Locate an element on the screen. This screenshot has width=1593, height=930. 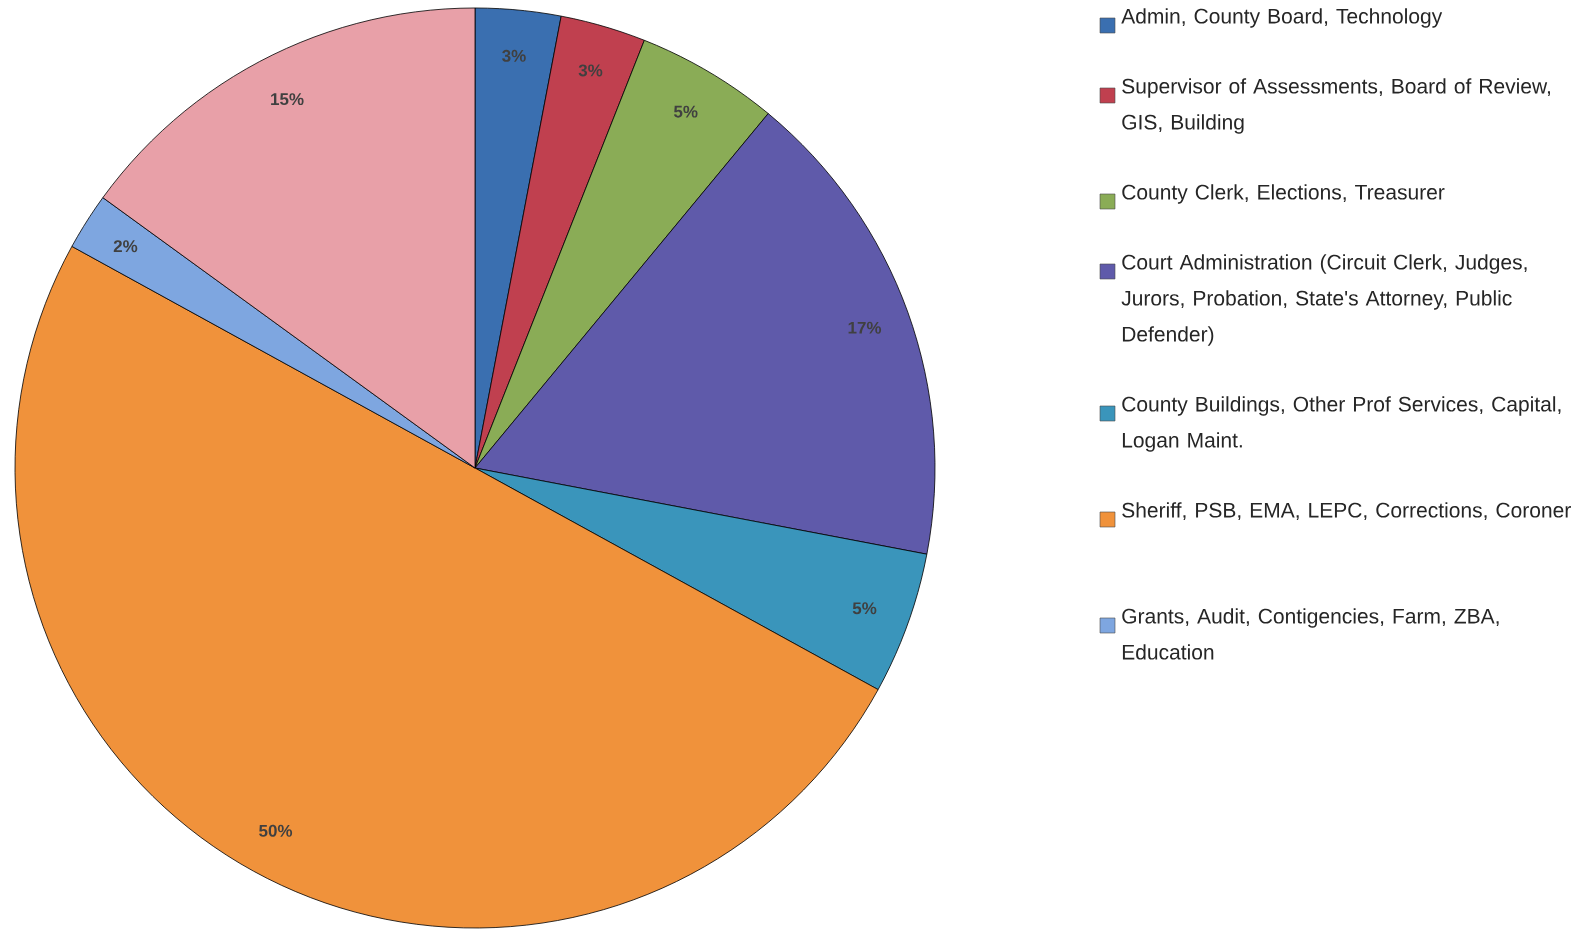
data-label: 2% is located at coordinates (125, 246).